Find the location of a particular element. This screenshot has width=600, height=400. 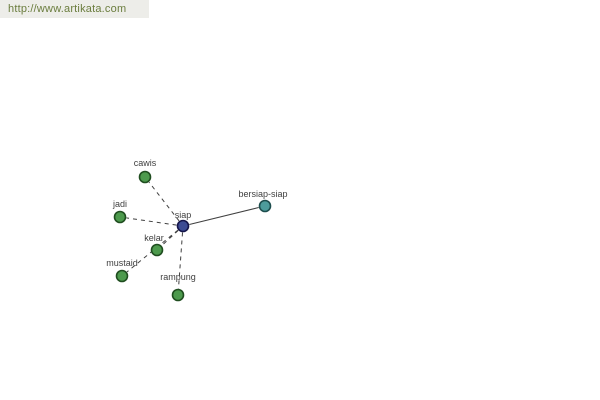

edge-siap-cawis-dashed is located at coordinates (164, 201).